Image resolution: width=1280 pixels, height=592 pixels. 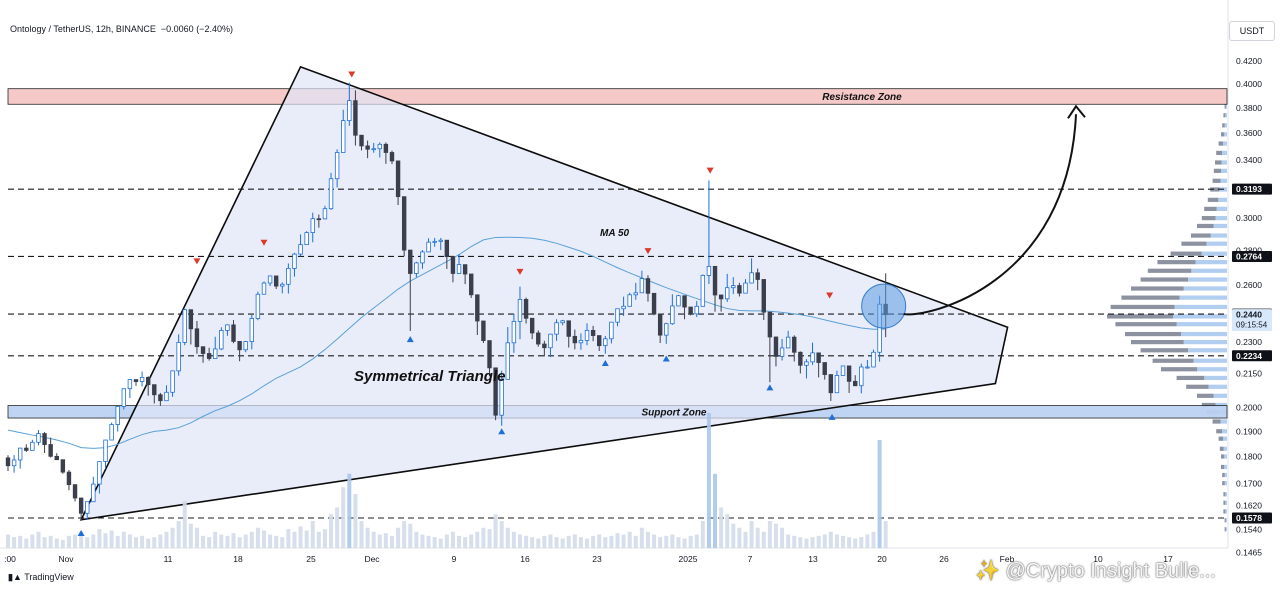 What do you see at coordinates (15, 577) in the screenshot?
I see `tradingview-icon: ▮▲` at bounding box center [15, 577].